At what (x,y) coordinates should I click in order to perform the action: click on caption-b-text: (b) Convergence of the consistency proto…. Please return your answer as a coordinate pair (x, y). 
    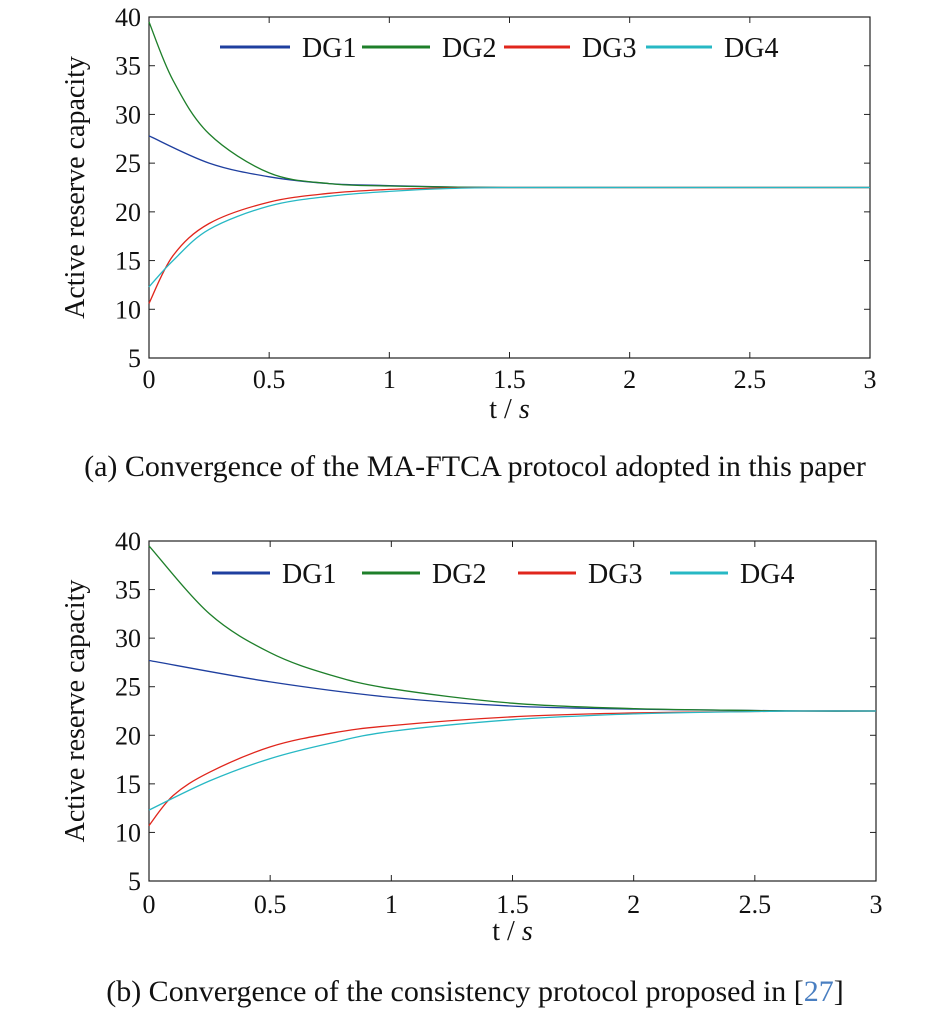
    Looking at the image, I should click on (455, 991).